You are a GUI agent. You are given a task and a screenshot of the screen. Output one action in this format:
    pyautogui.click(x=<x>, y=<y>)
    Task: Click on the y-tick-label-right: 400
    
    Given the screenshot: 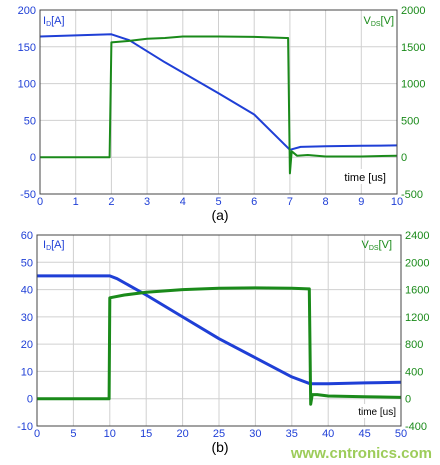 What is the action you would take?
    pyautogui.click(x=414, y=372)
    